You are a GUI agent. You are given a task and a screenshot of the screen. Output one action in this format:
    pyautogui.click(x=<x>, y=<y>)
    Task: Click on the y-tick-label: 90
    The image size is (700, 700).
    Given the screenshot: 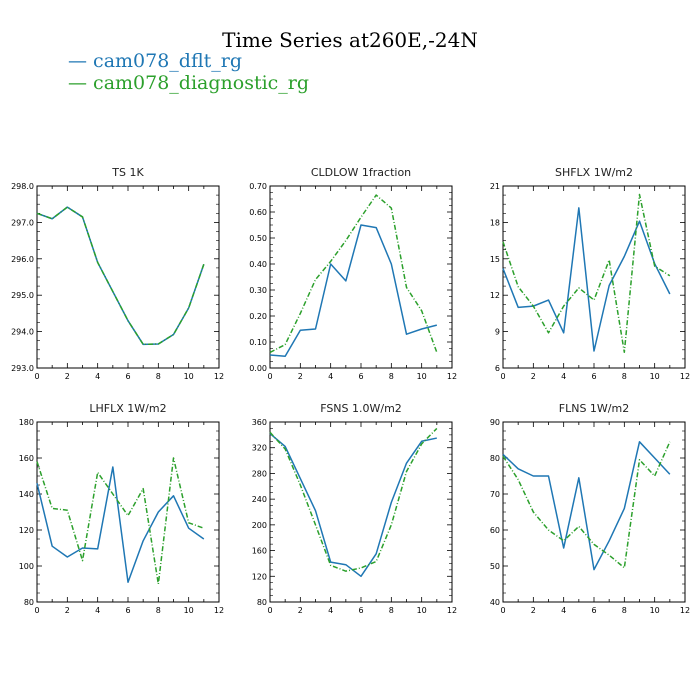 What is the action you would take?
    pyautogui.click(x=495, y=422)
    